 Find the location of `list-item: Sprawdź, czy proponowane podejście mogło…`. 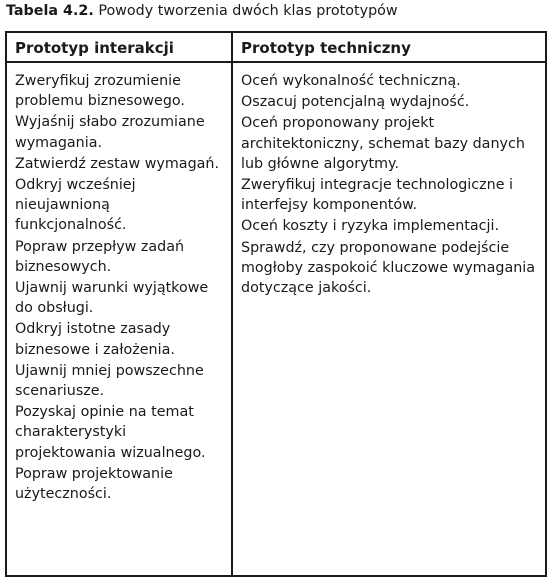

list-item: Sprawdź, czy proponowane podejście mogło… is located at coordinates (388, 268).